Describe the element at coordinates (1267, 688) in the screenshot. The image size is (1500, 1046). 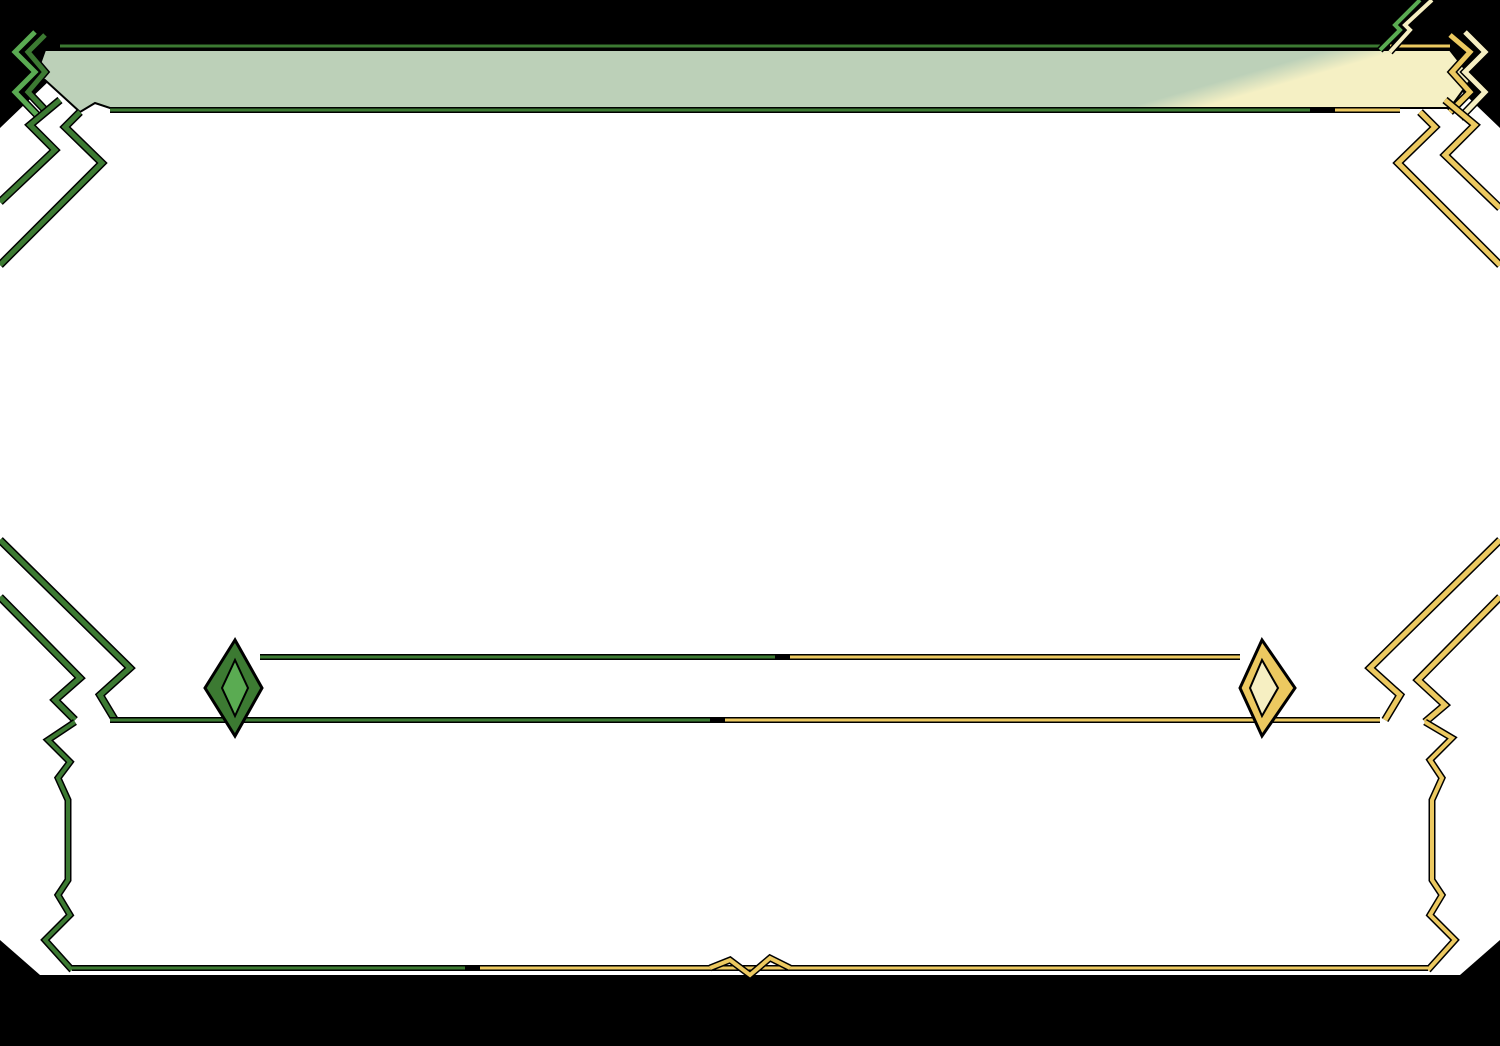
I see `diamond-ornament-right` at that location.